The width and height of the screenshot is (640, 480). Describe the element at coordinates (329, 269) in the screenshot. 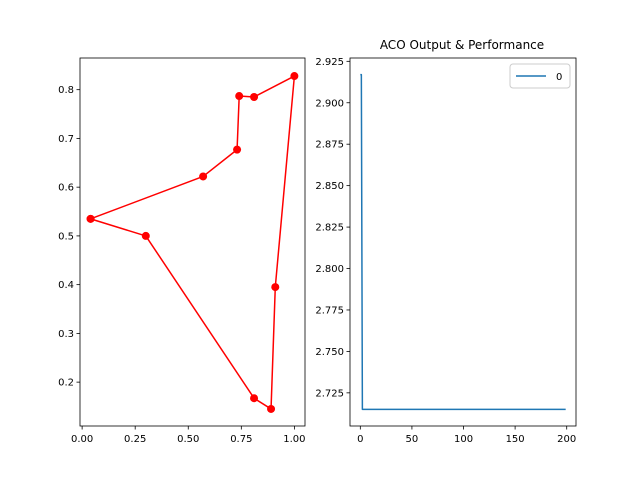

I see `perf-y-tick-label: 2.800` at that location.